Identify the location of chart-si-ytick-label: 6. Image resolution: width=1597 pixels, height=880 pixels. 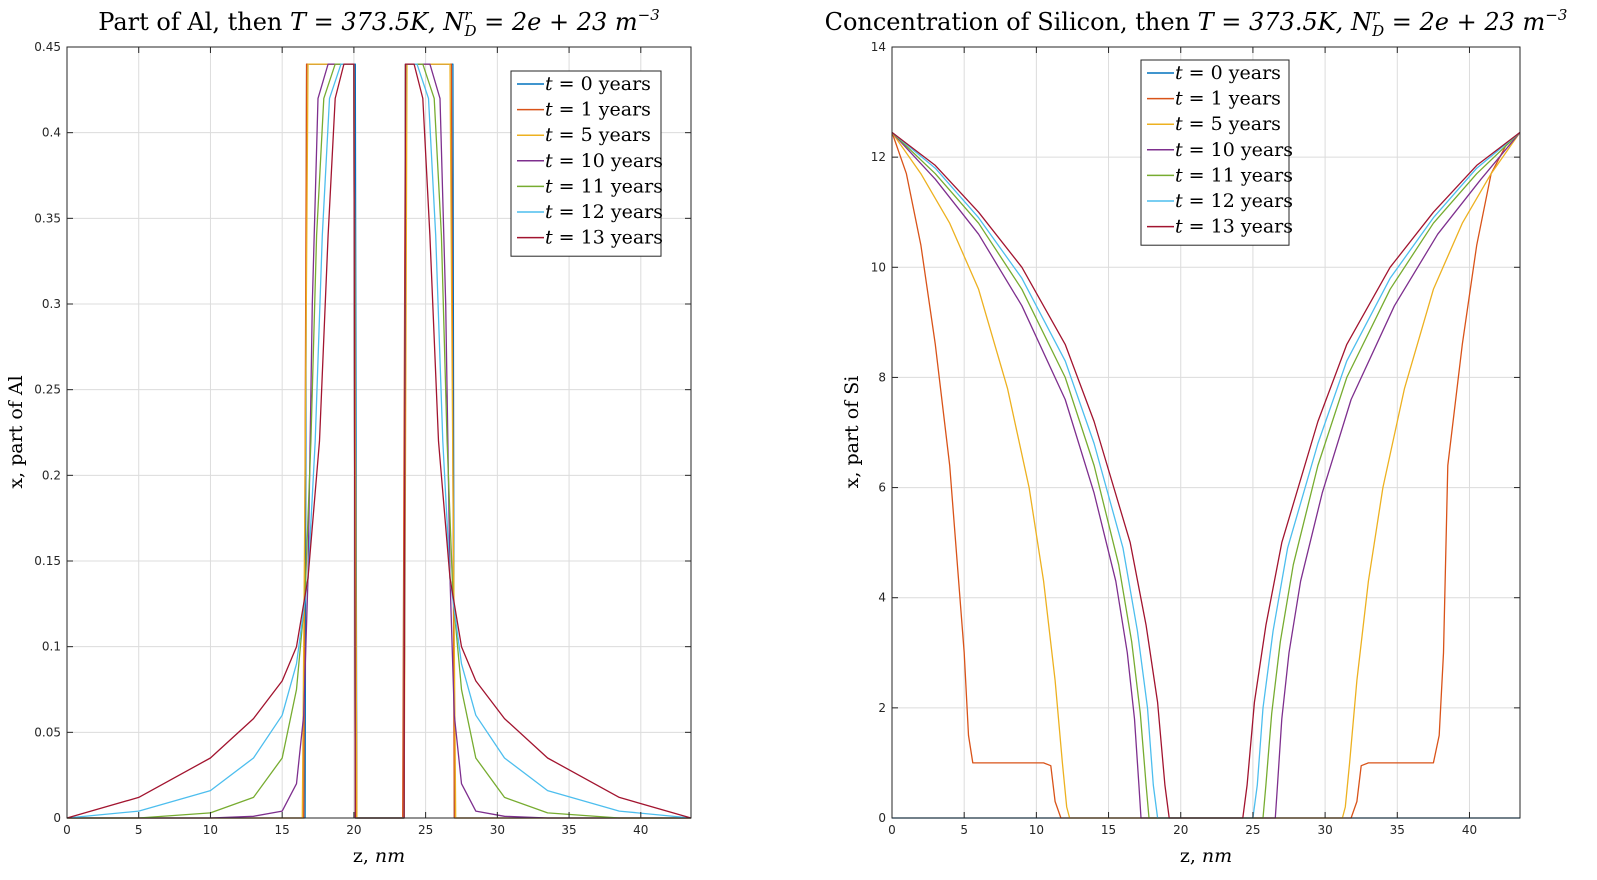
(882, 488).